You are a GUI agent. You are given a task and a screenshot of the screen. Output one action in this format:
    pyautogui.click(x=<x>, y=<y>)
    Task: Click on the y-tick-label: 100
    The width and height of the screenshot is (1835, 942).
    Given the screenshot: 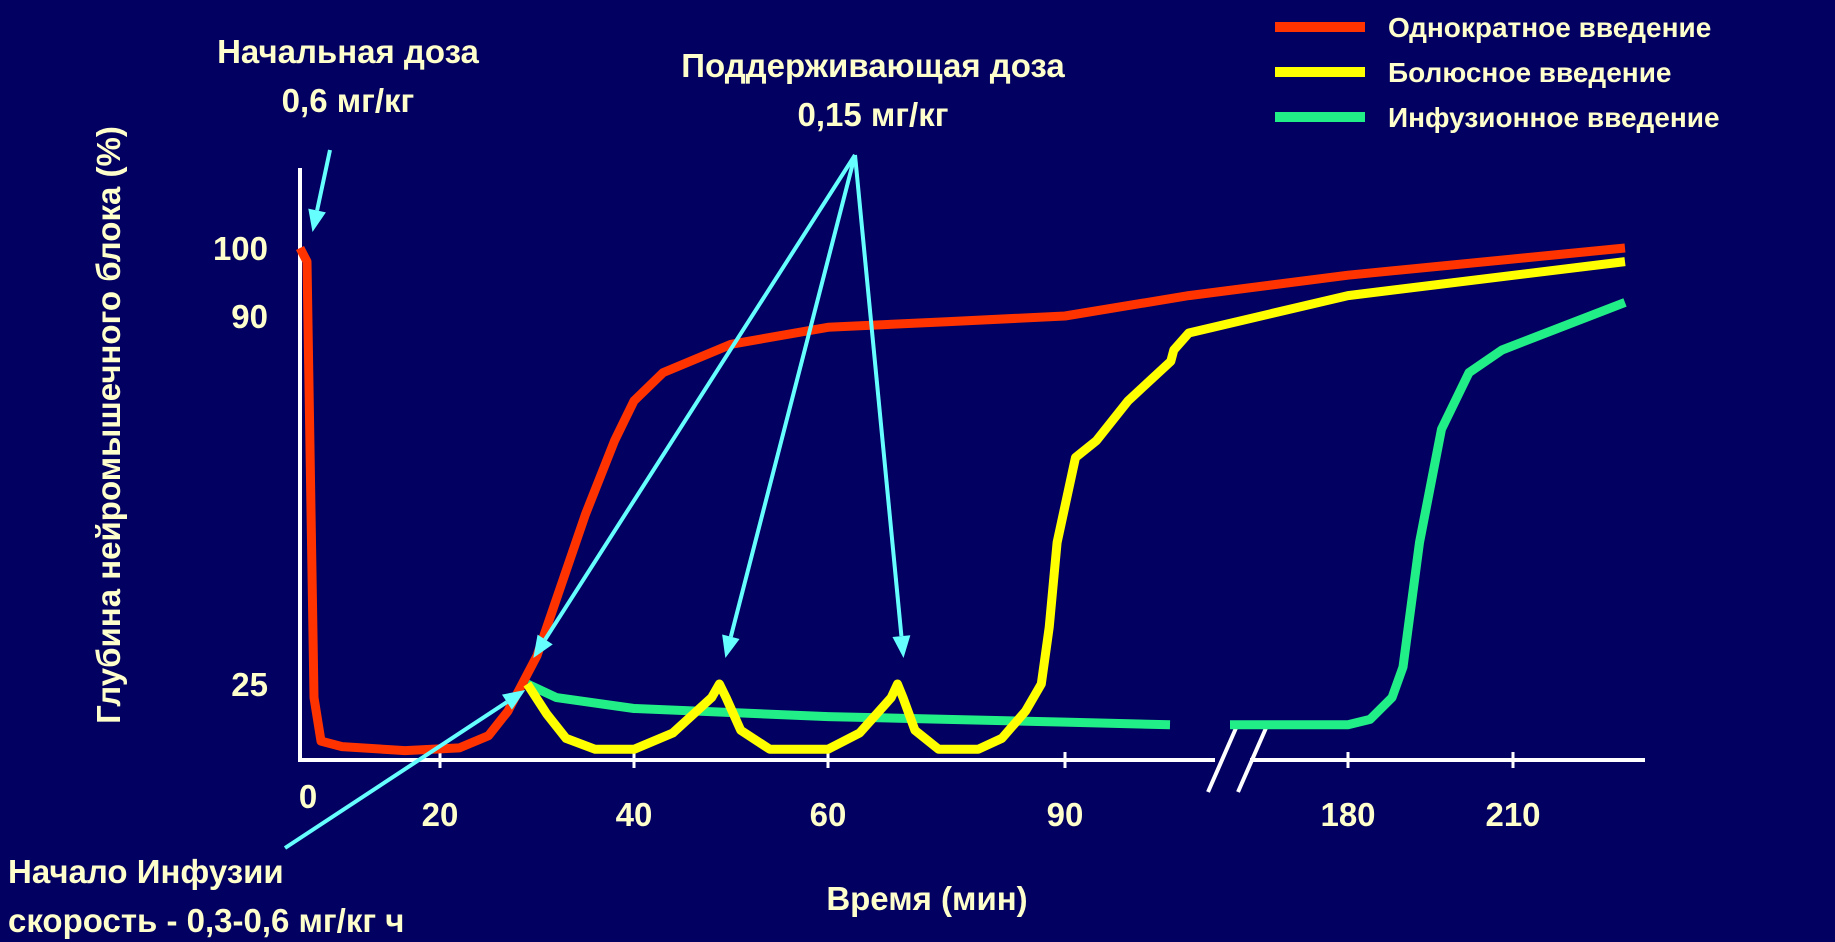 What is the action you would take?
    pyautogui.click(x=240, y=248)
    